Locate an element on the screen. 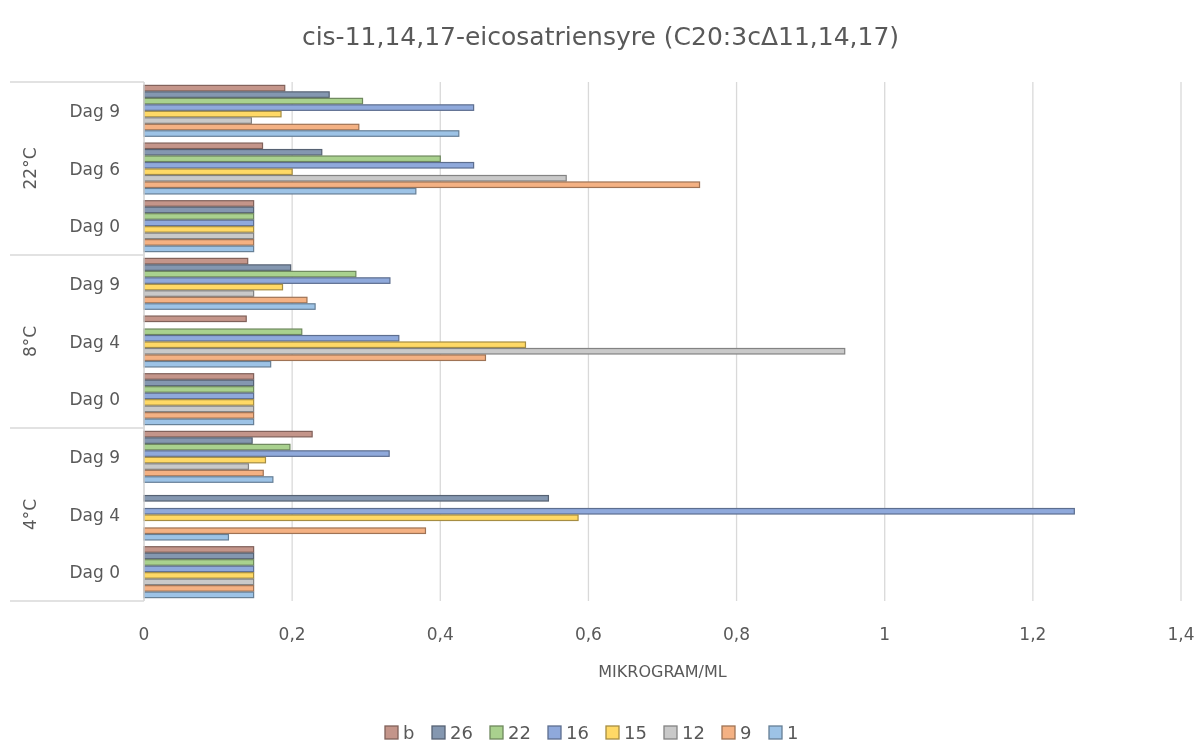 This screenshot has width=1201, height=749. x-tick-label: 0,6 is located at coordinates (588, 634).